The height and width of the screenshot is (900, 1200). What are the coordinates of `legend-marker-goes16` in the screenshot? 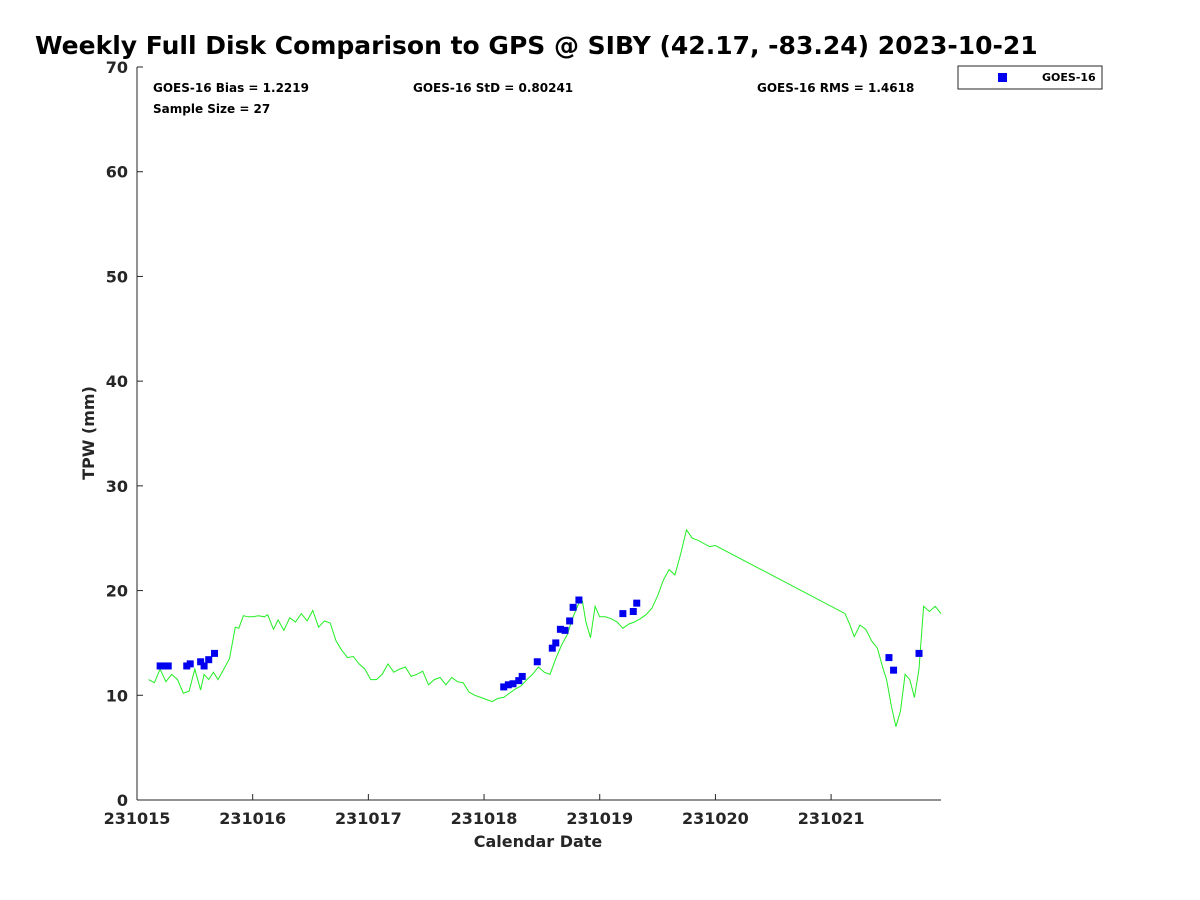 It's located at (1002, 77).